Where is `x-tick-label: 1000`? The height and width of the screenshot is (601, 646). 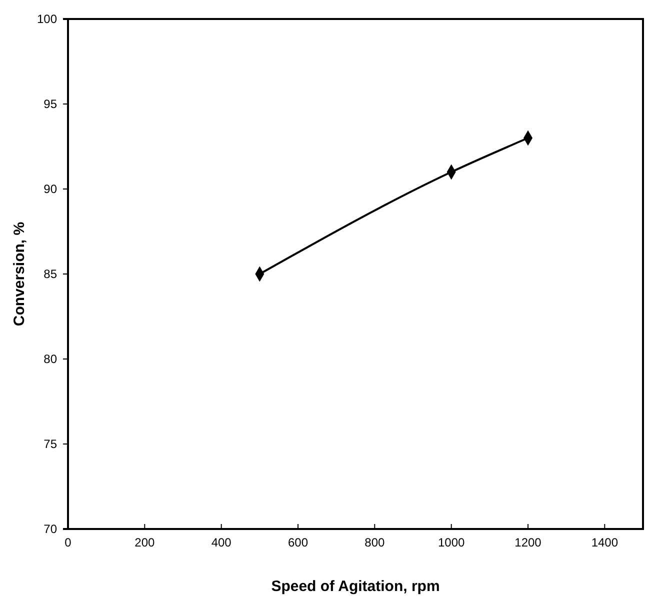 x-tick-label: 1000 is located at coordinates (452, 543).